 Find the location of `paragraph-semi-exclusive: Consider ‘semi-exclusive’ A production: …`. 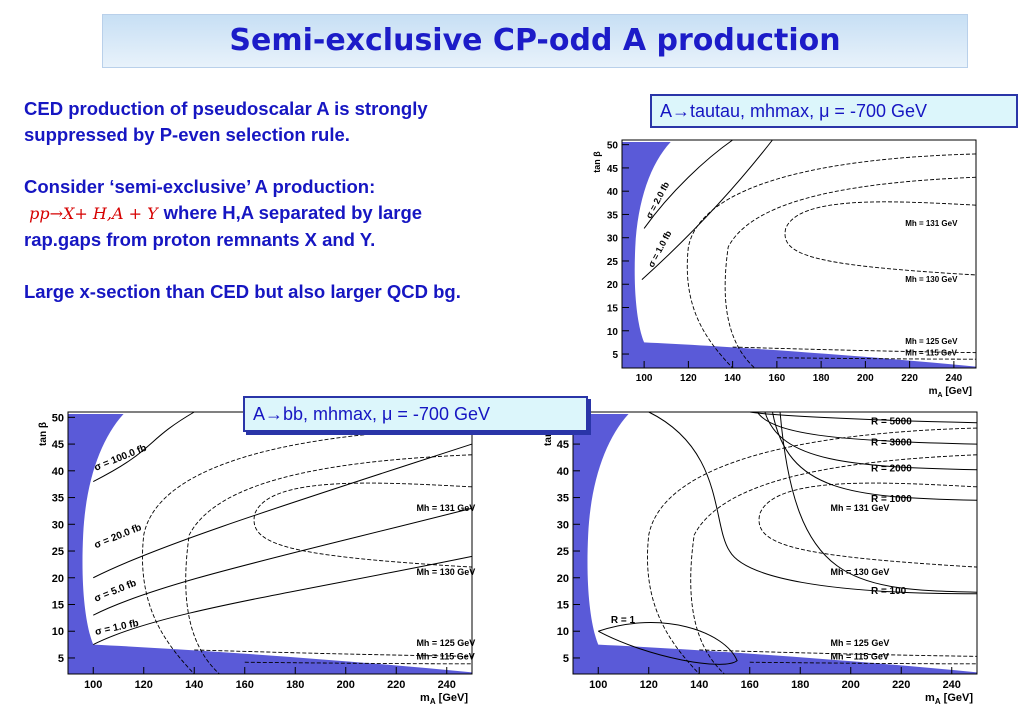

paragraph-semi-exclusive: Consider ‘semi-exclusive’ A production: … is located at coordinates (301, 213).